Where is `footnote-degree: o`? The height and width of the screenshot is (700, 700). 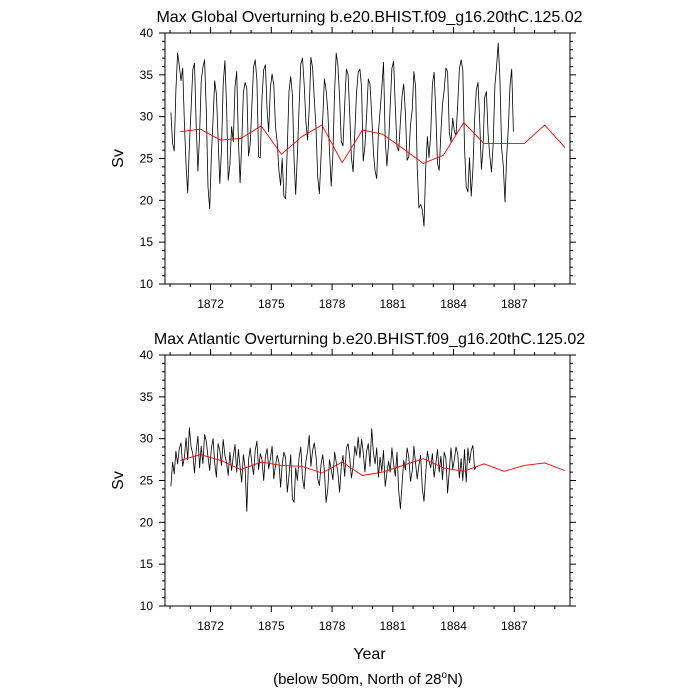
footnote-degree: o is located at coordinates (445, 675).